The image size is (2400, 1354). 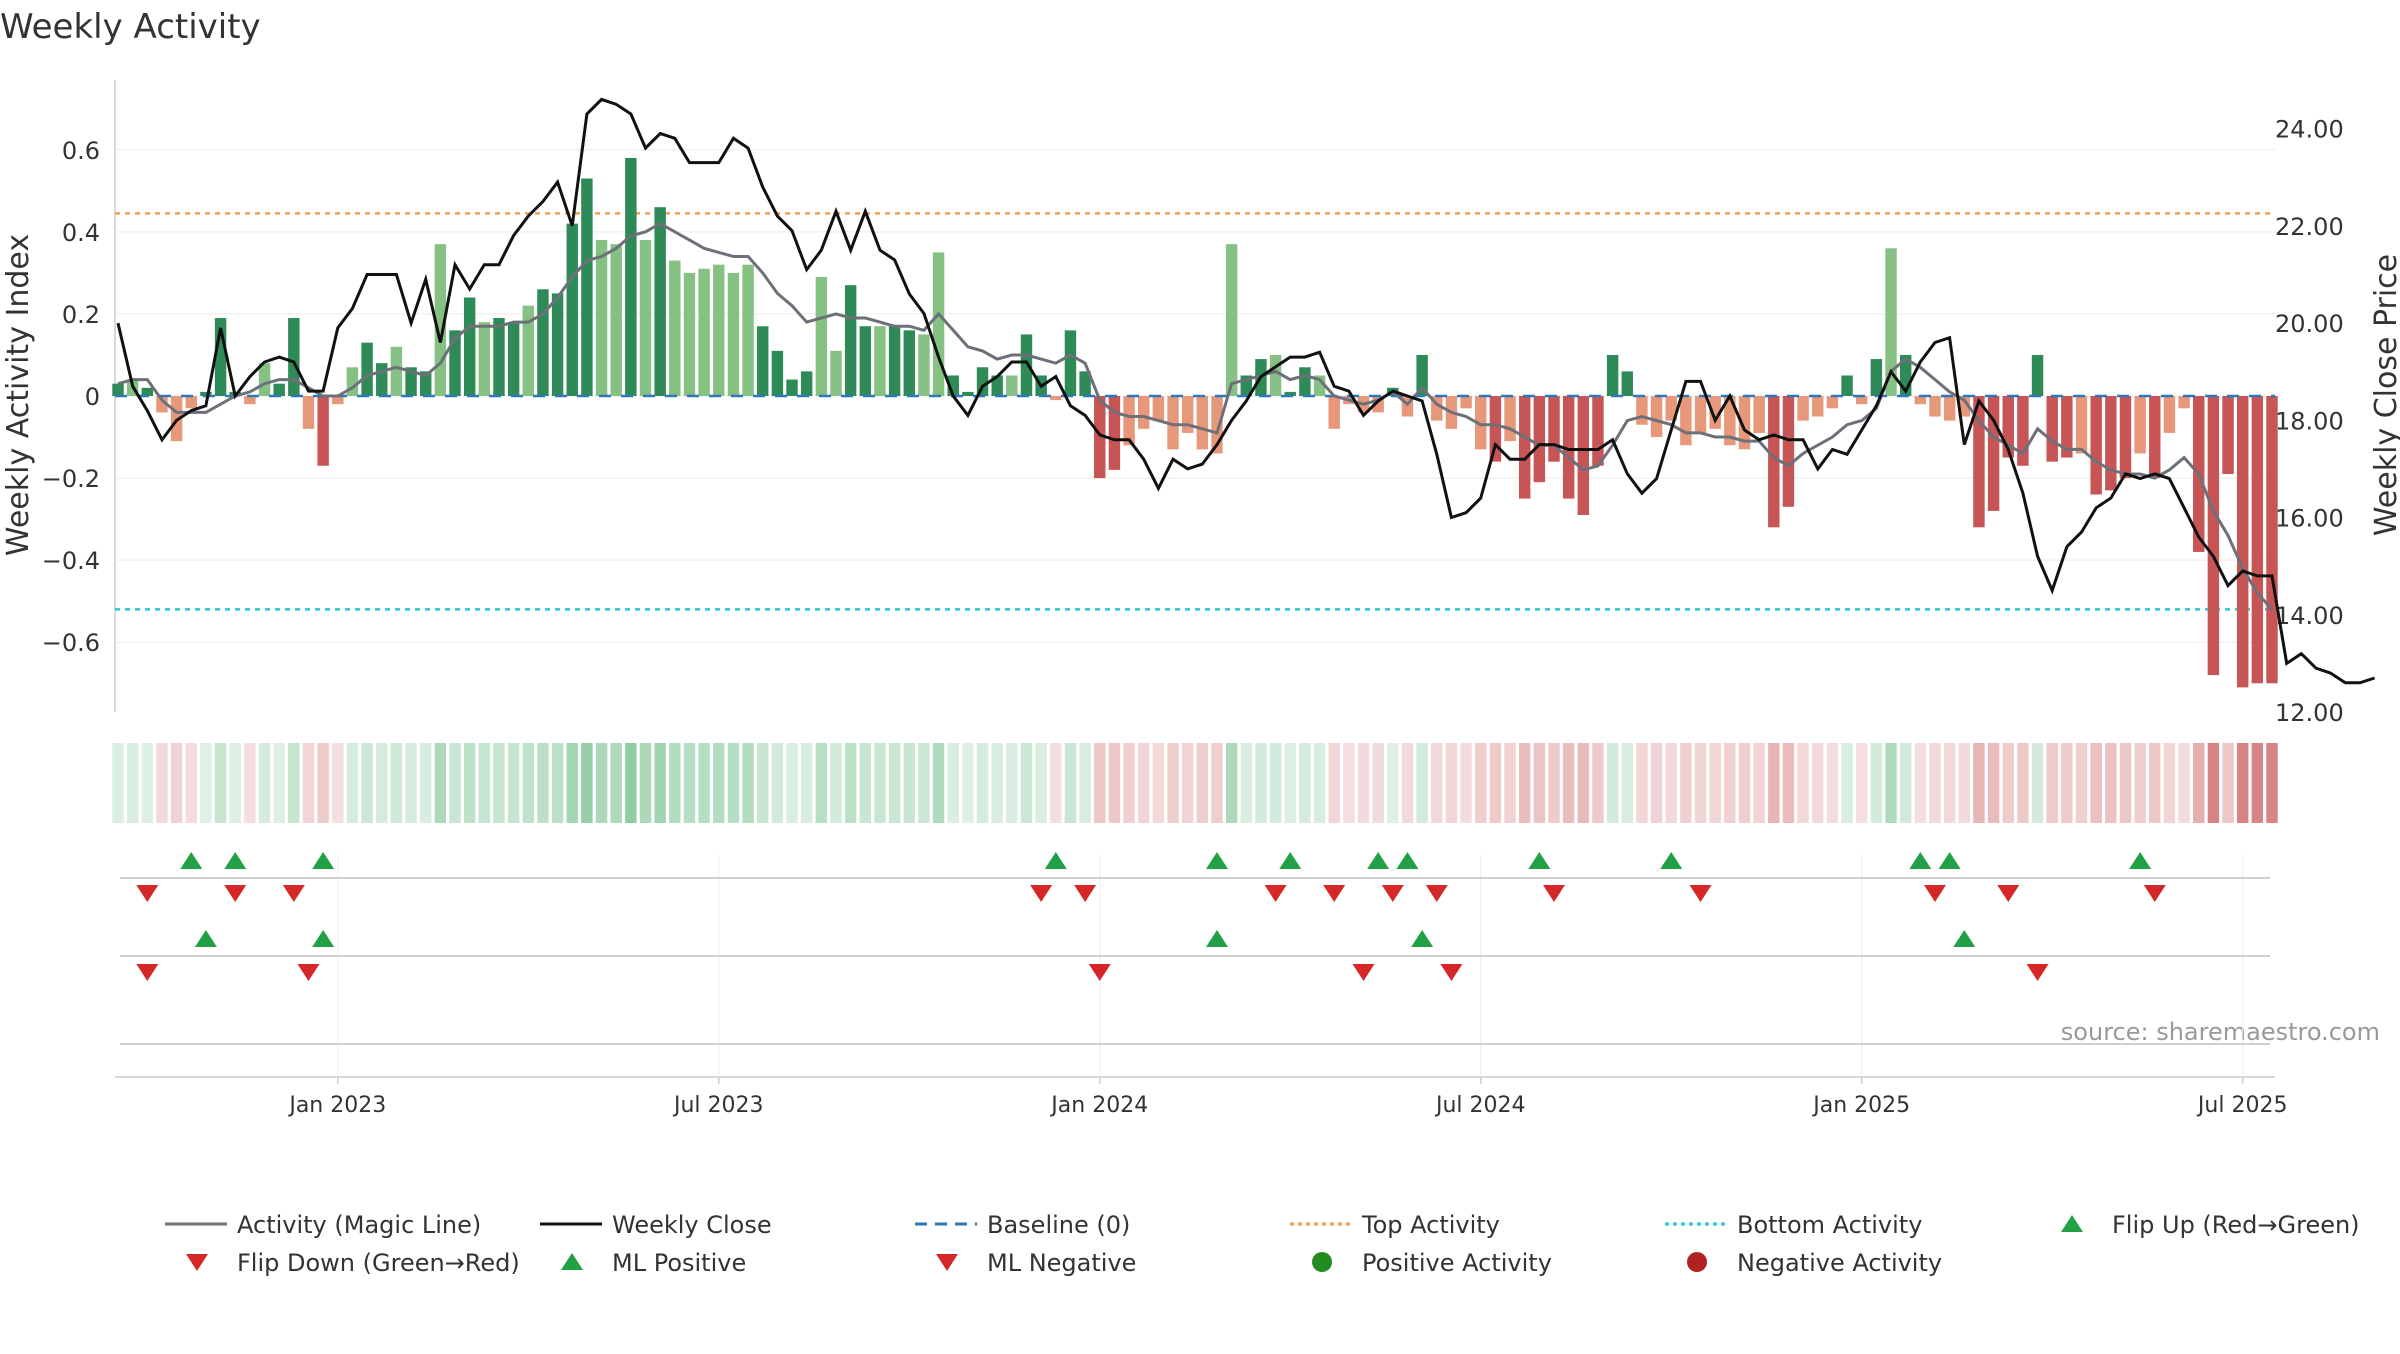 I want to click on y-axis-label: Weekly Activity Index, so click(x=18, y=395).